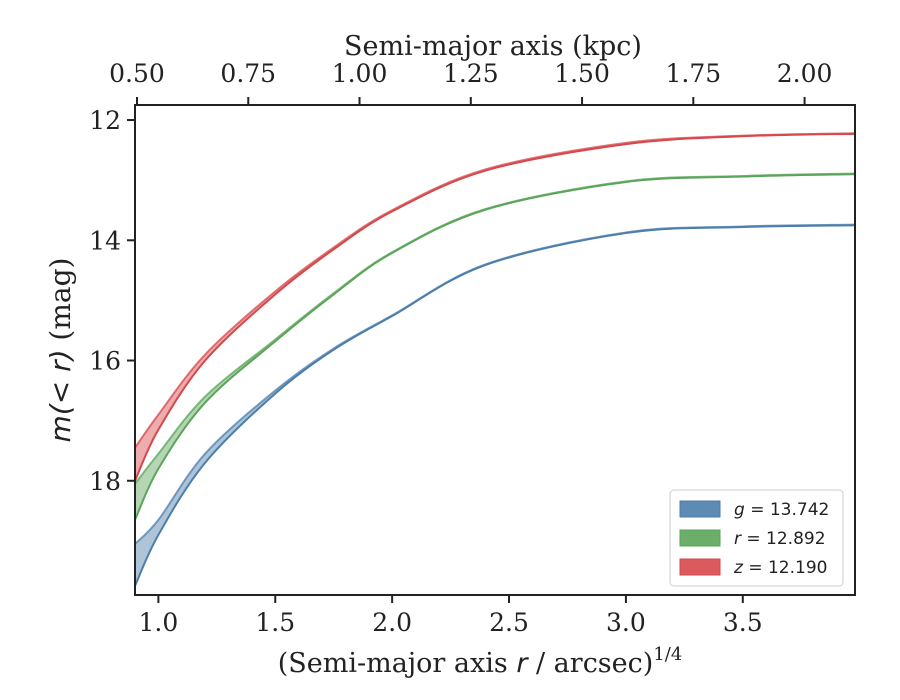 Image resolution: width=900 pixels, height=700 pixels. What do you see at coordinates (743, 622) in the screenshot?
I see `bottom-tick-label: 3.5` at bounding box center [743, 622].